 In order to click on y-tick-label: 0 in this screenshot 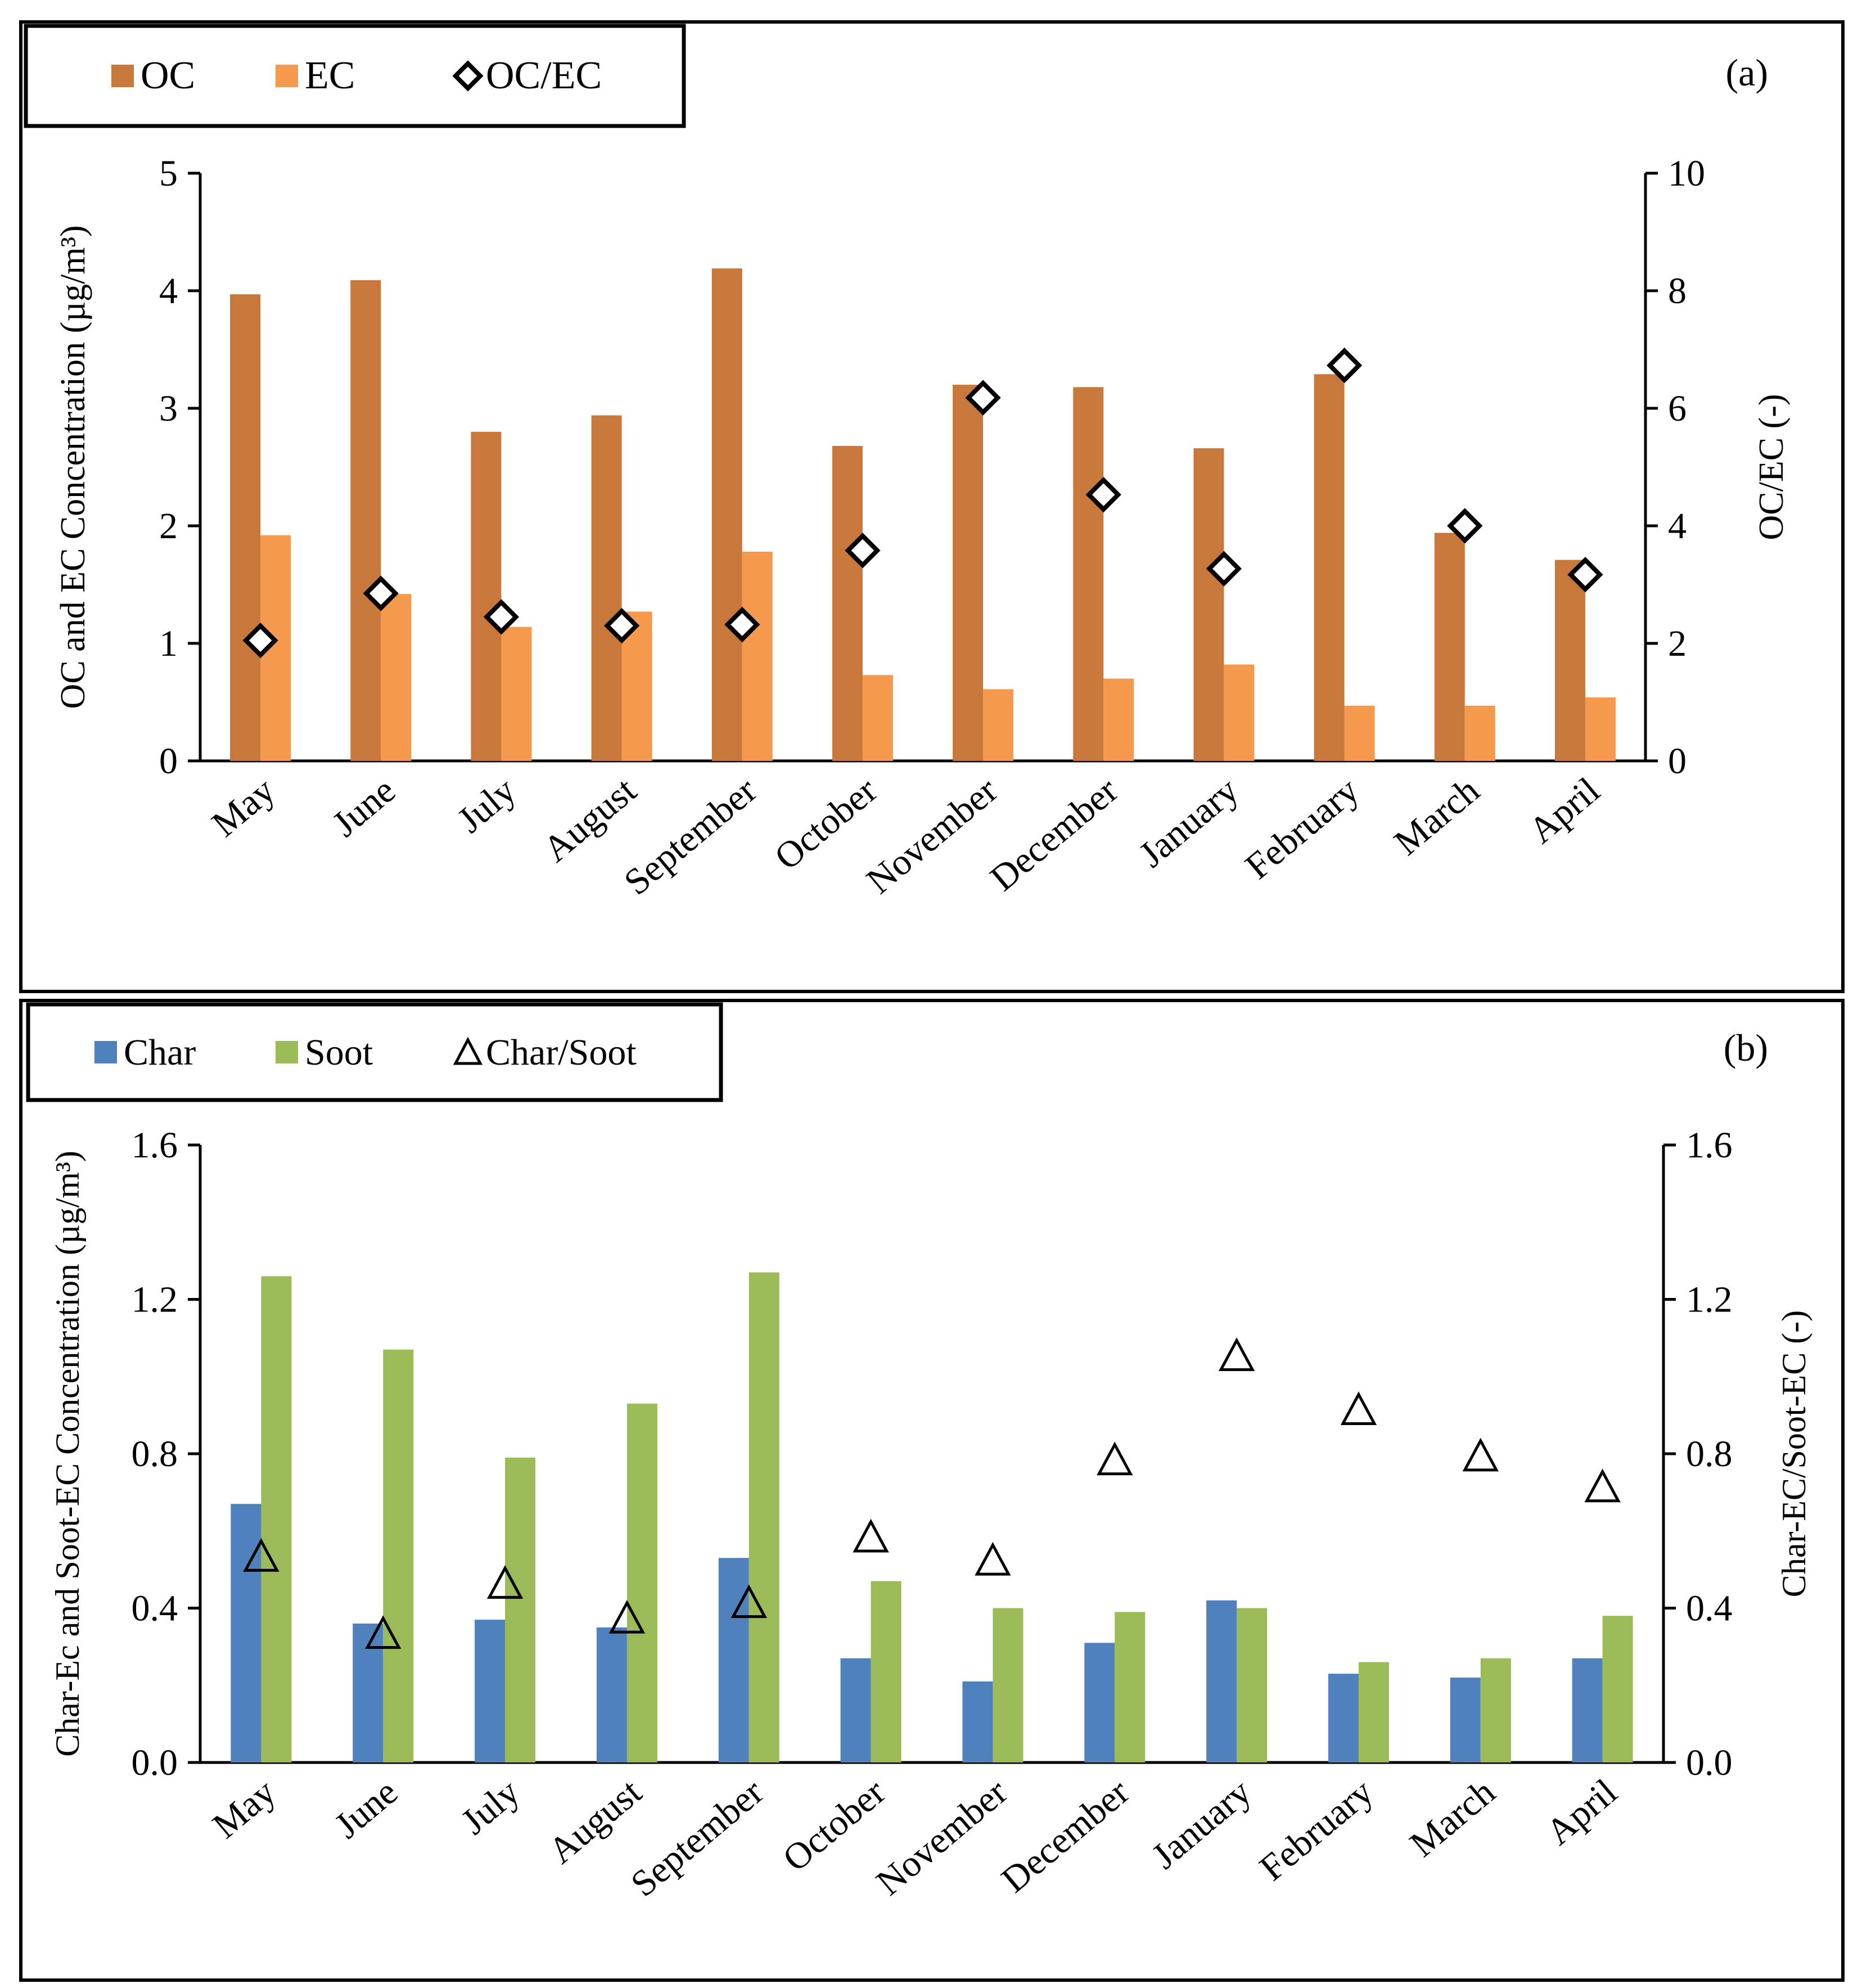, I will do `click(168, 762)`.